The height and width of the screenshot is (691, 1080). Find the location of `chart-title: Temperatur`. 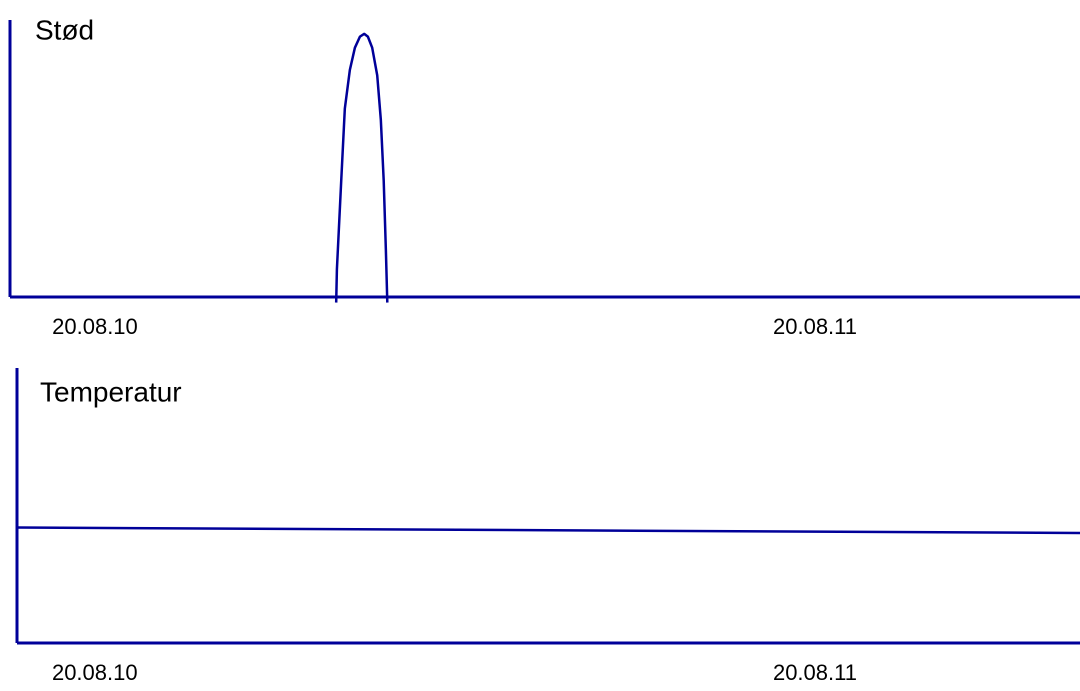

chart-title: Temperatur is located at coordinates (111, 391).